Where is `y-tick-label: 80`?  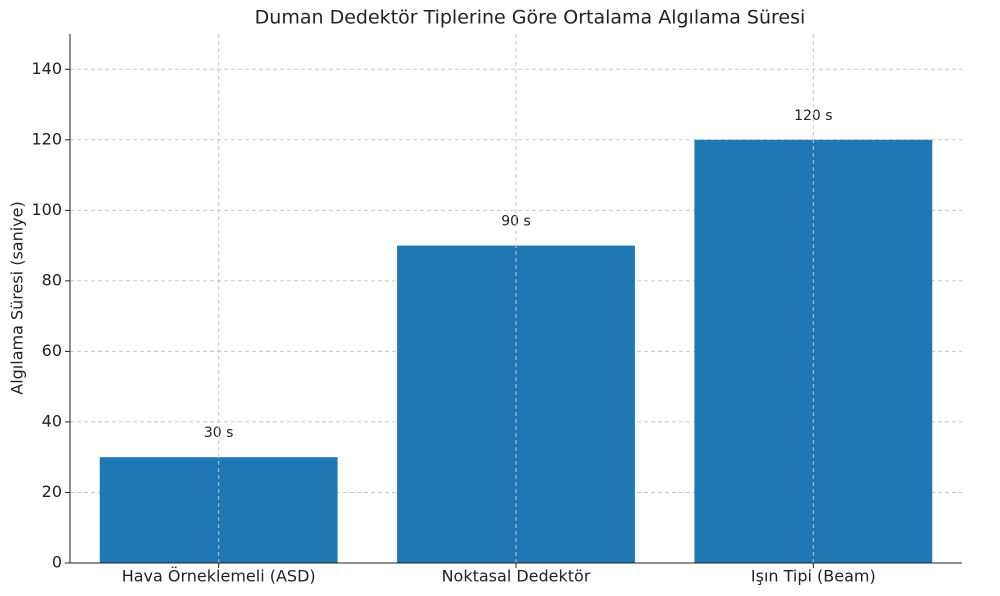 y-tick-label: 80 is located at coordinates (52, 279).